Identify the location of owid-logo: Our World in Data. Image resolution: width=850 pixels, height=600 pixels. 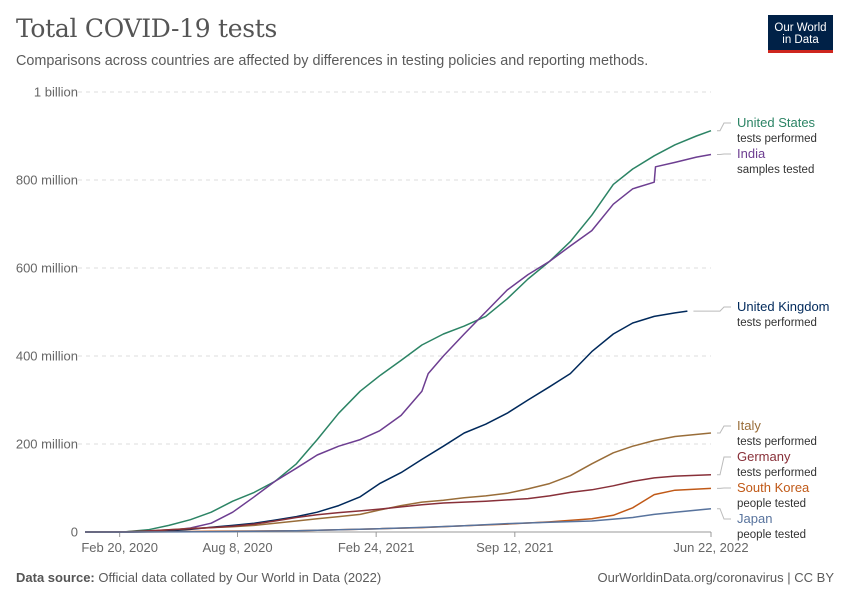
(800, 33).